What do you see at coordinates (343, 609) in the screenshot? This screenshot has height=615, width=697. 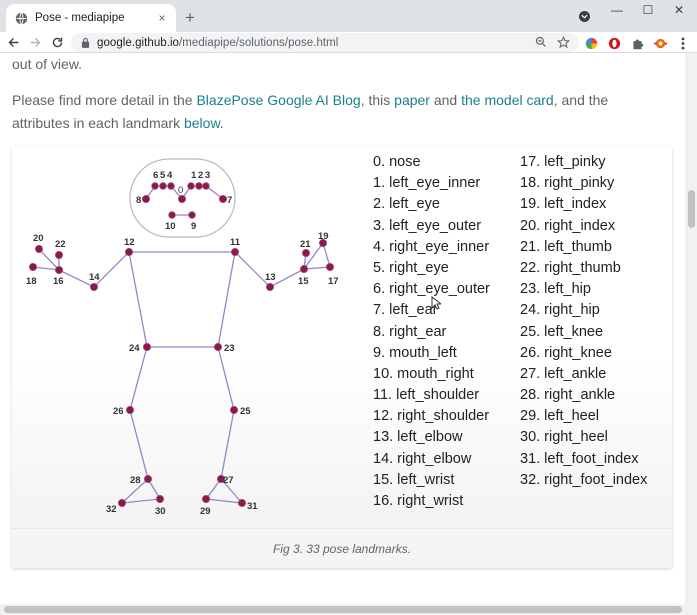 I see `horizontal-scroll-thumb` at bounding box center [343, 609].